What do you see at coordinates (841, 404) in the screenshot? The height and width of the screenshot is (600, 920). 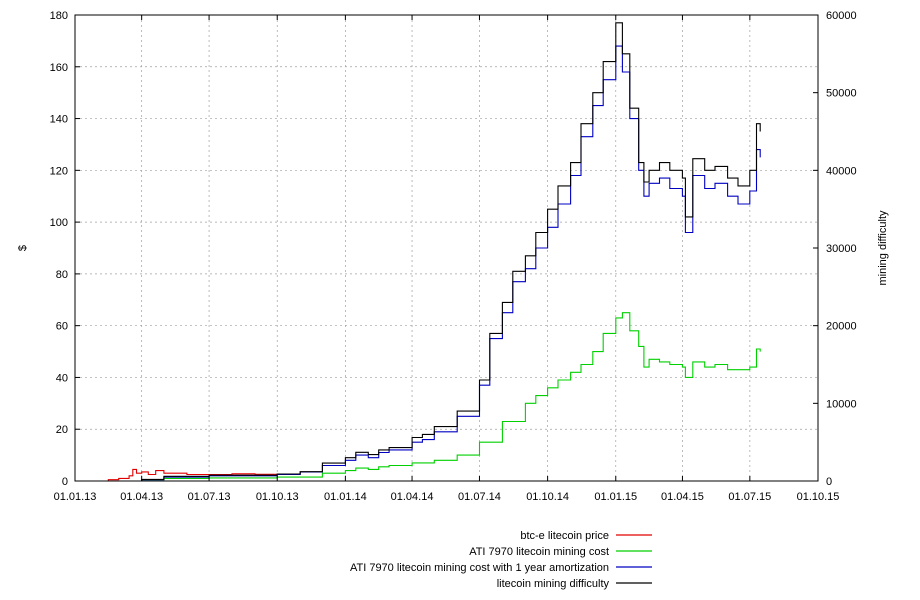 I see `y-right-tick-label: 10000` at bounding box center [841, 404].